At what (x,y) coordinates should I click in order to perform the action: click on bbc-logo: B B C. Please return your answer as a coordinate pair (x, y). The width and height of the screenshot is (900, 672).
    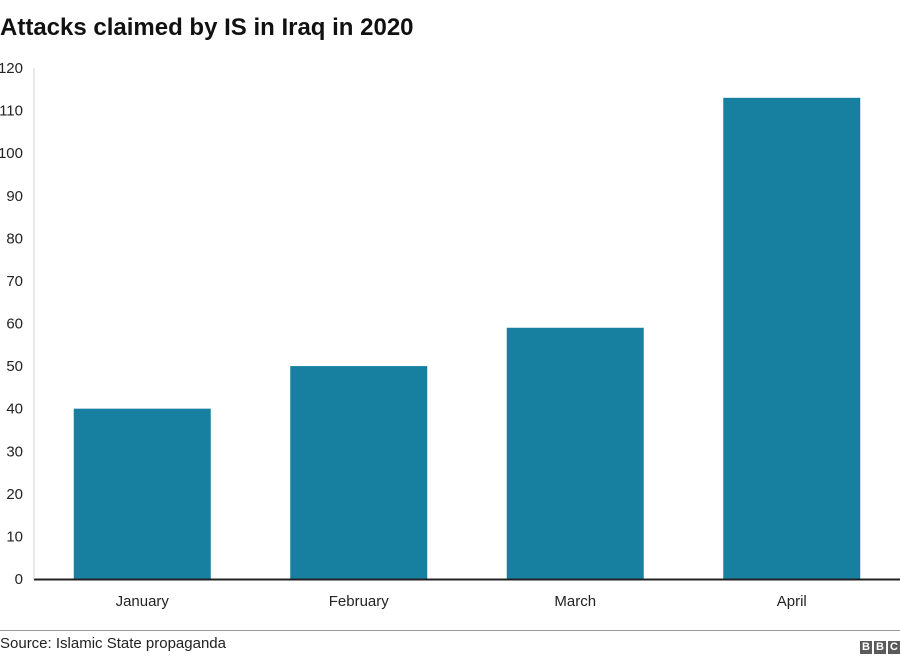
    Looking at the image, I should click on (880, 647).